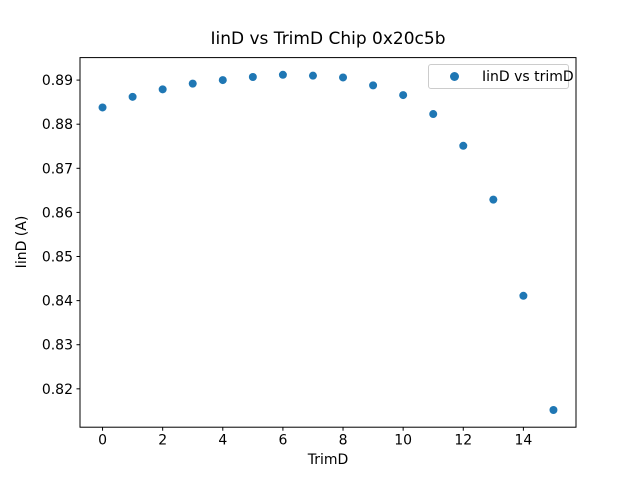  I want to click on y-axis-label: IinD (A), so click(22, 242).